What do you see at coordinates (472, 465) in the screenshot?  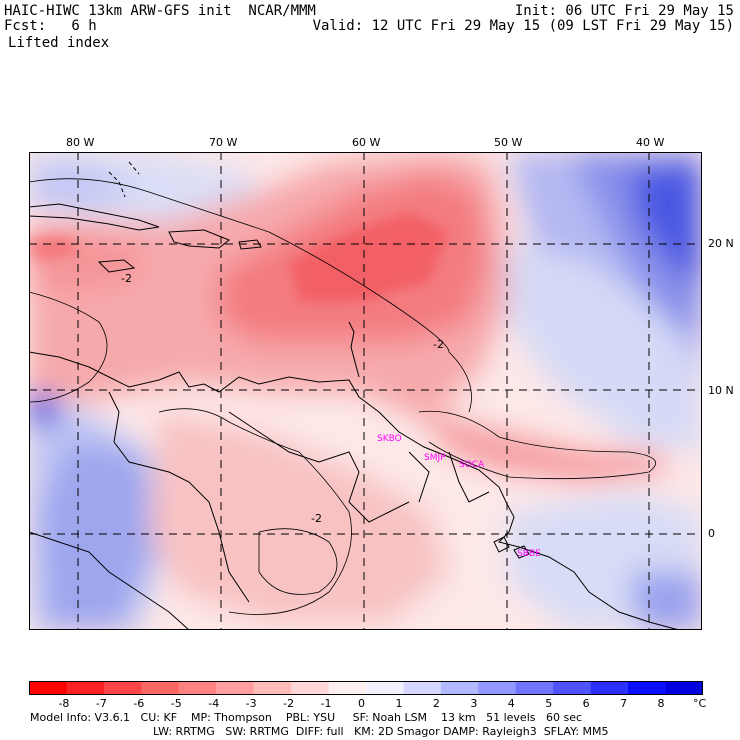 I see `station-label-soca: SOCA` at bounding box center [472, 465].